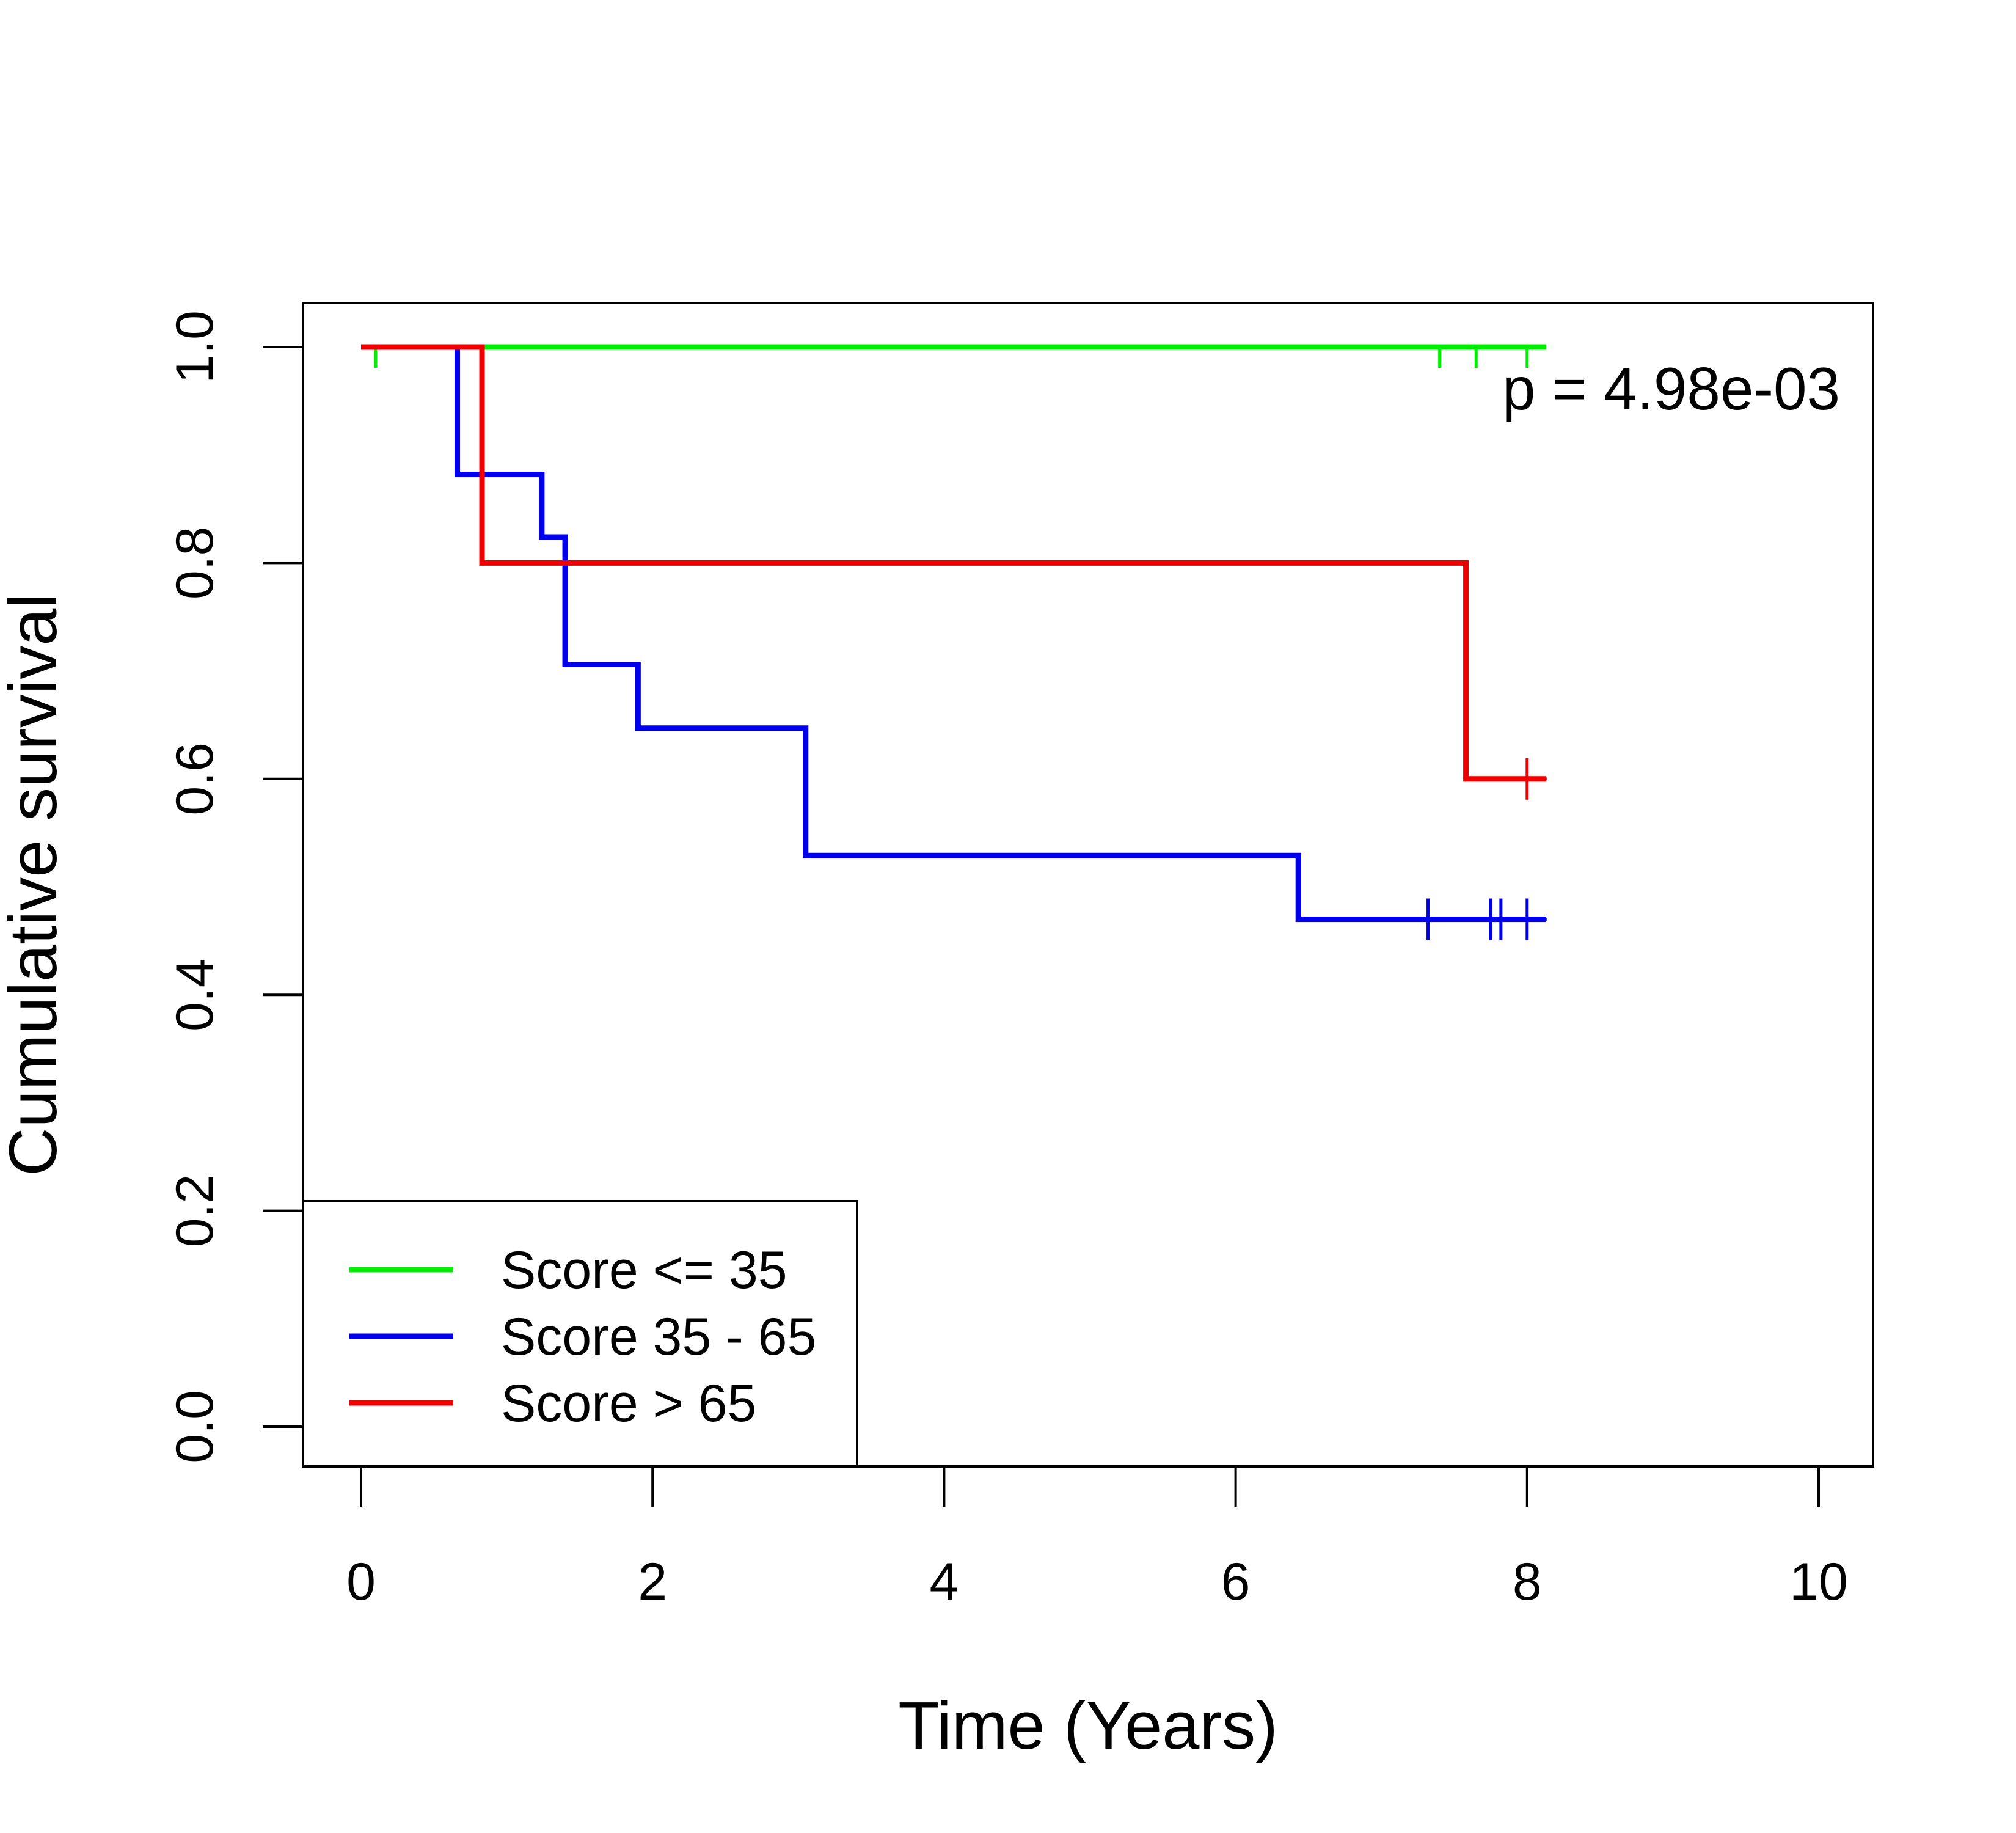 The height and width of the screenshot is (1833, 2016). Describe the element at coordinates (1528, 1582) in the screenshot. I see `x-tick-label: 8` at that location.